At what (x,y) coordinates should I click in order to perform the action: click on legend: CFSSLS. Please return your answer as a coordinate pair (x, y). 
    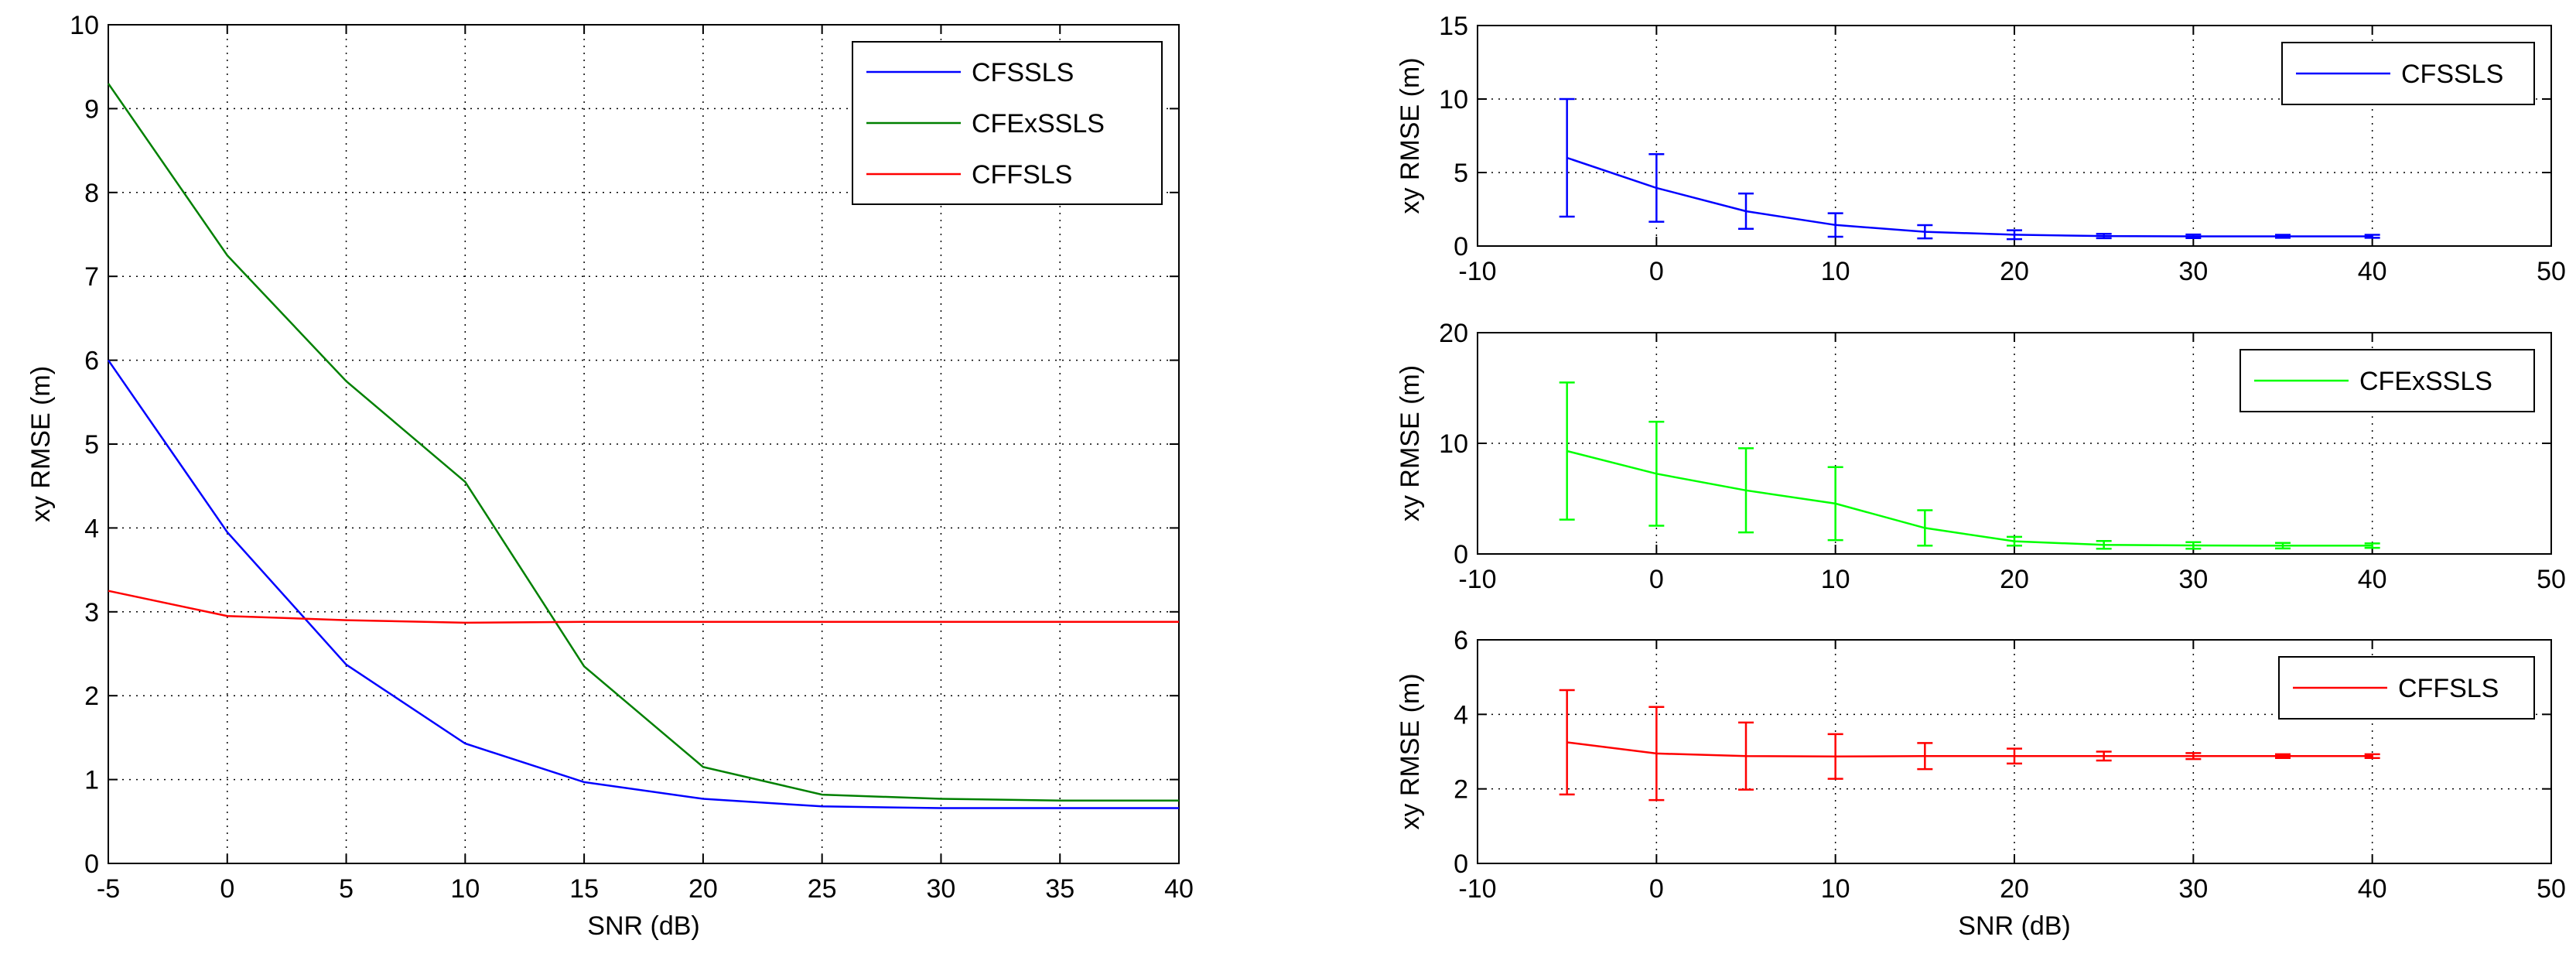
    Looking at the image, I should click on (2408, 73).